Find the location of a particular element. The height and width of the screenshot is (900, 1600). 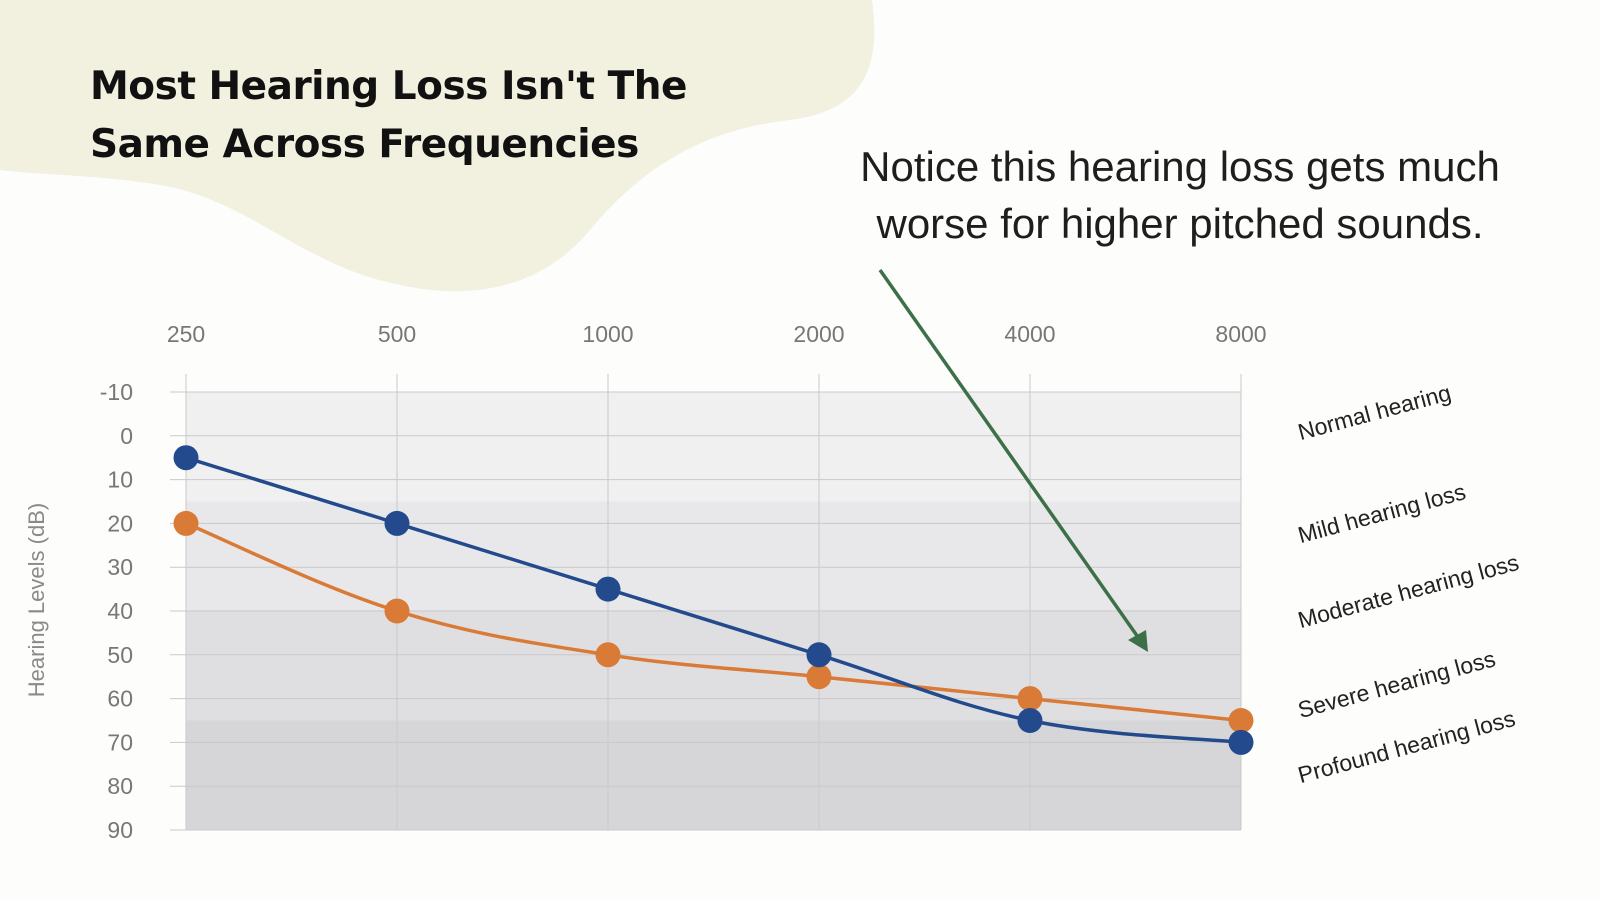

y-tick-labels: -10 0 10 20 30 40 50 60 70 80 90 is located at coordinates (116, 611).